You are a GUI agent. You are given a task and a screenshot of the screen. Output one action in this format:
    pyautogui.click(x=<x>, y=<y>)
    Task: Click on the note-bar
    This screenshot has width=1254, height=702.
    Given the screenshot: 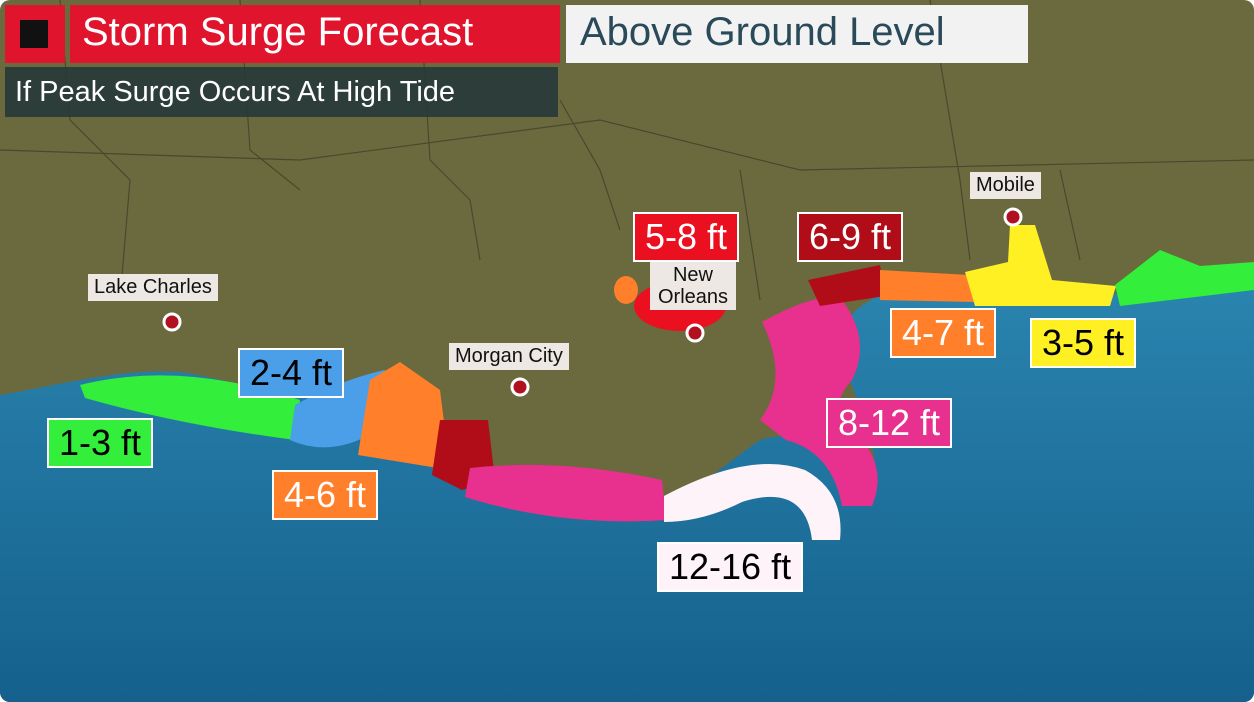 What is the action you would take?
    pyautogui.click(x=281, y=92)
    